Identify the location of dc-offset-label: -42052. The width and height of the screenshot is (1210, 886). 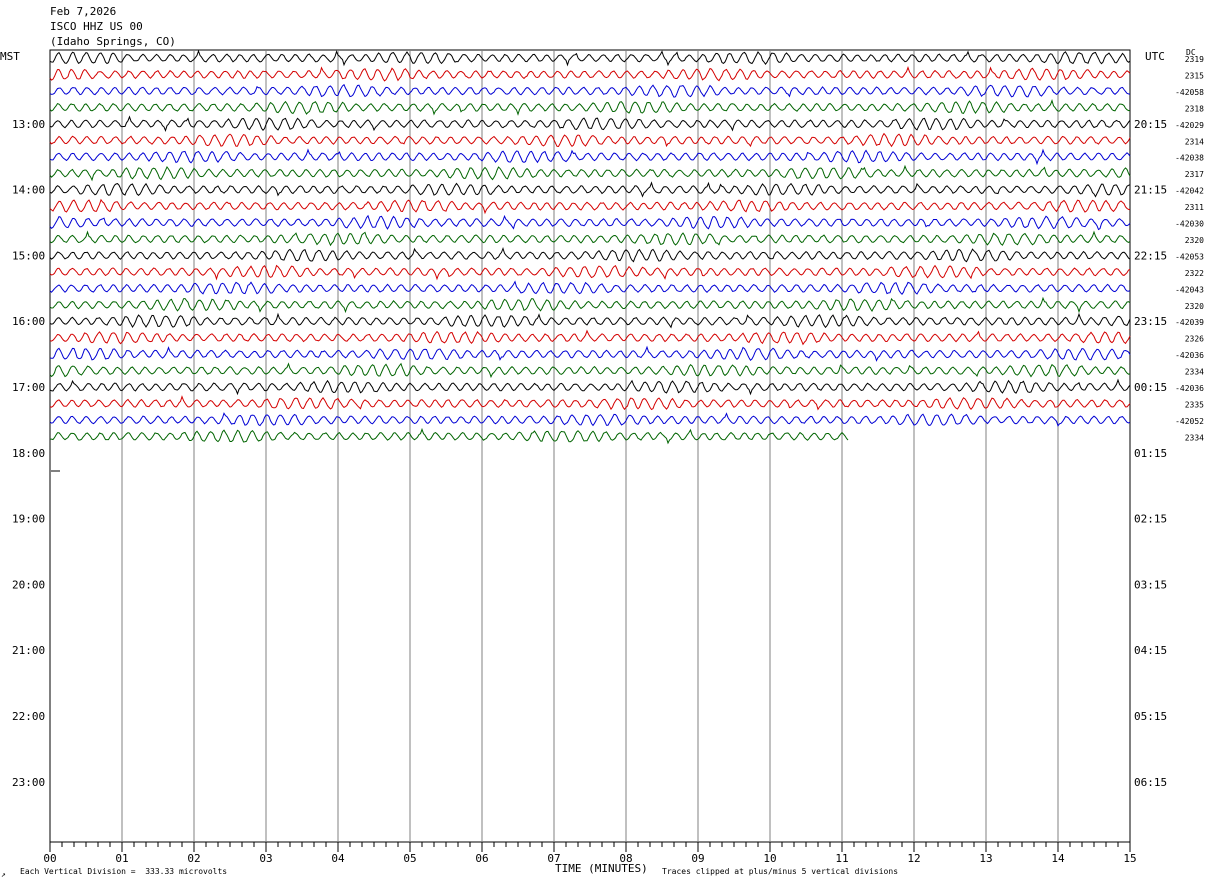
(1189, 421).